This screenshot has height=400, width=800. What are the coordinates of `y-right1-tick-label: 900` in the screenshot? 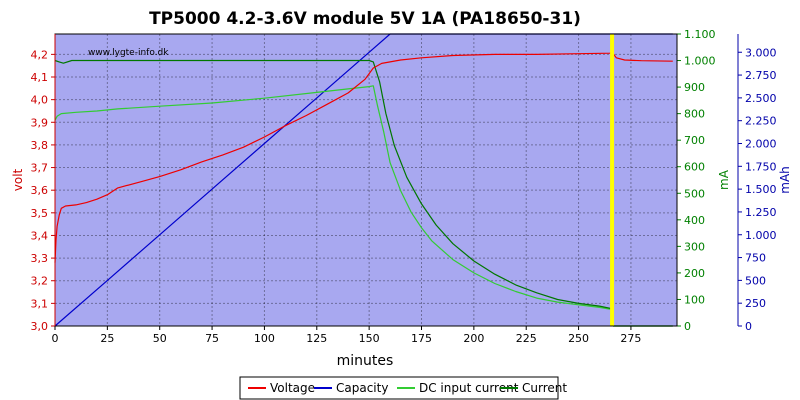 It's located at (694, 87).